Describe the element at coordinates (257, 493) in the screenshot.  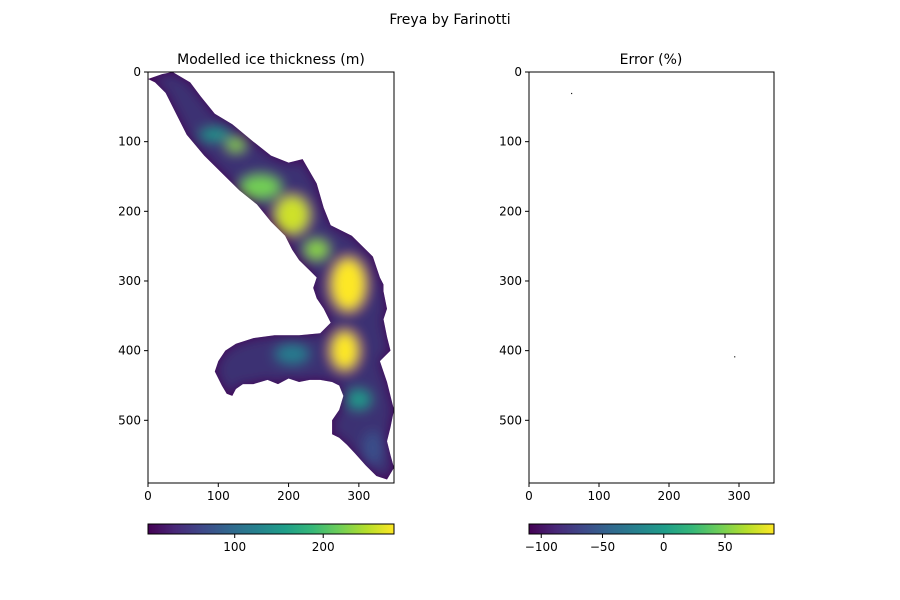
I see `thickness-x-ticks: 0 100 200 300` at that location.